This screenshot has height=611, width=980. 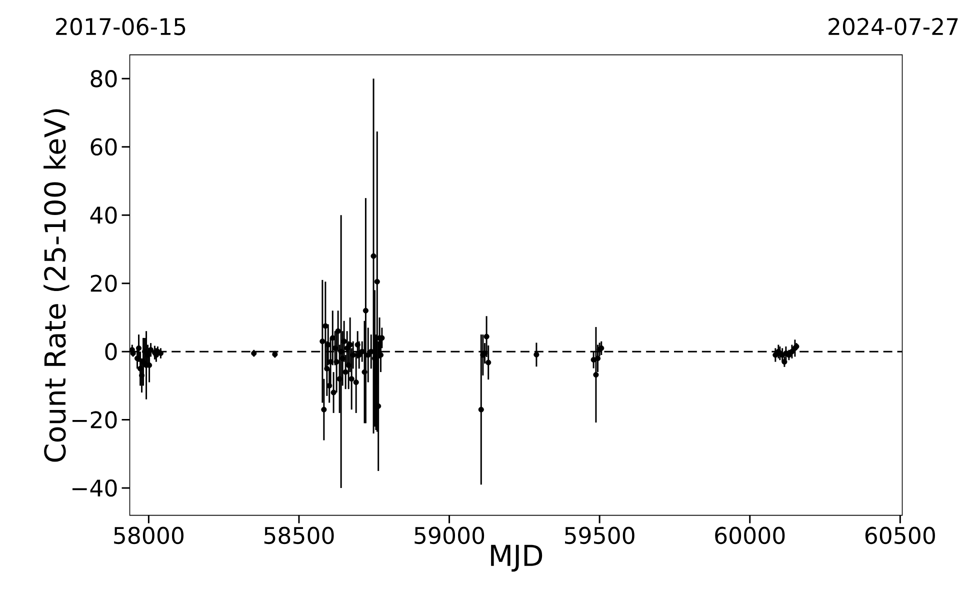 What do you see at coordinates (57, 285) in the screenshot?
I see `y-axis-title: Count Rate (25-100 keV)` at bounding box center [57, 285].